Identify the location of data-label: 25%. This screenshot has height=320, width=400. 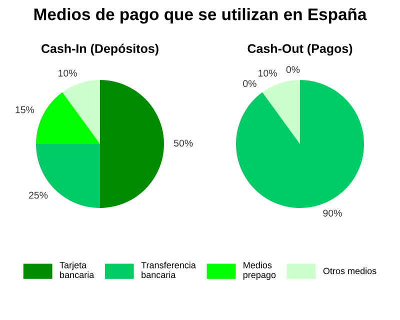
(38, 195).